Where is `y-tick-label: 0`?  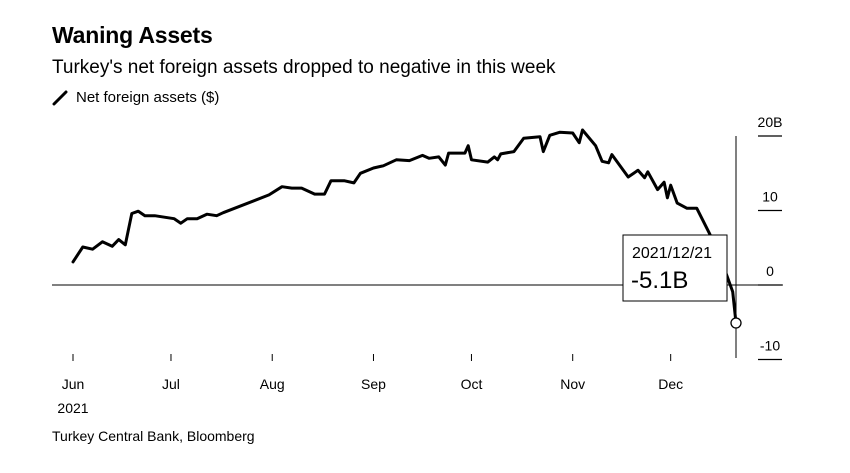 y-tick-label: 0 is located at coordinates (770, 271).